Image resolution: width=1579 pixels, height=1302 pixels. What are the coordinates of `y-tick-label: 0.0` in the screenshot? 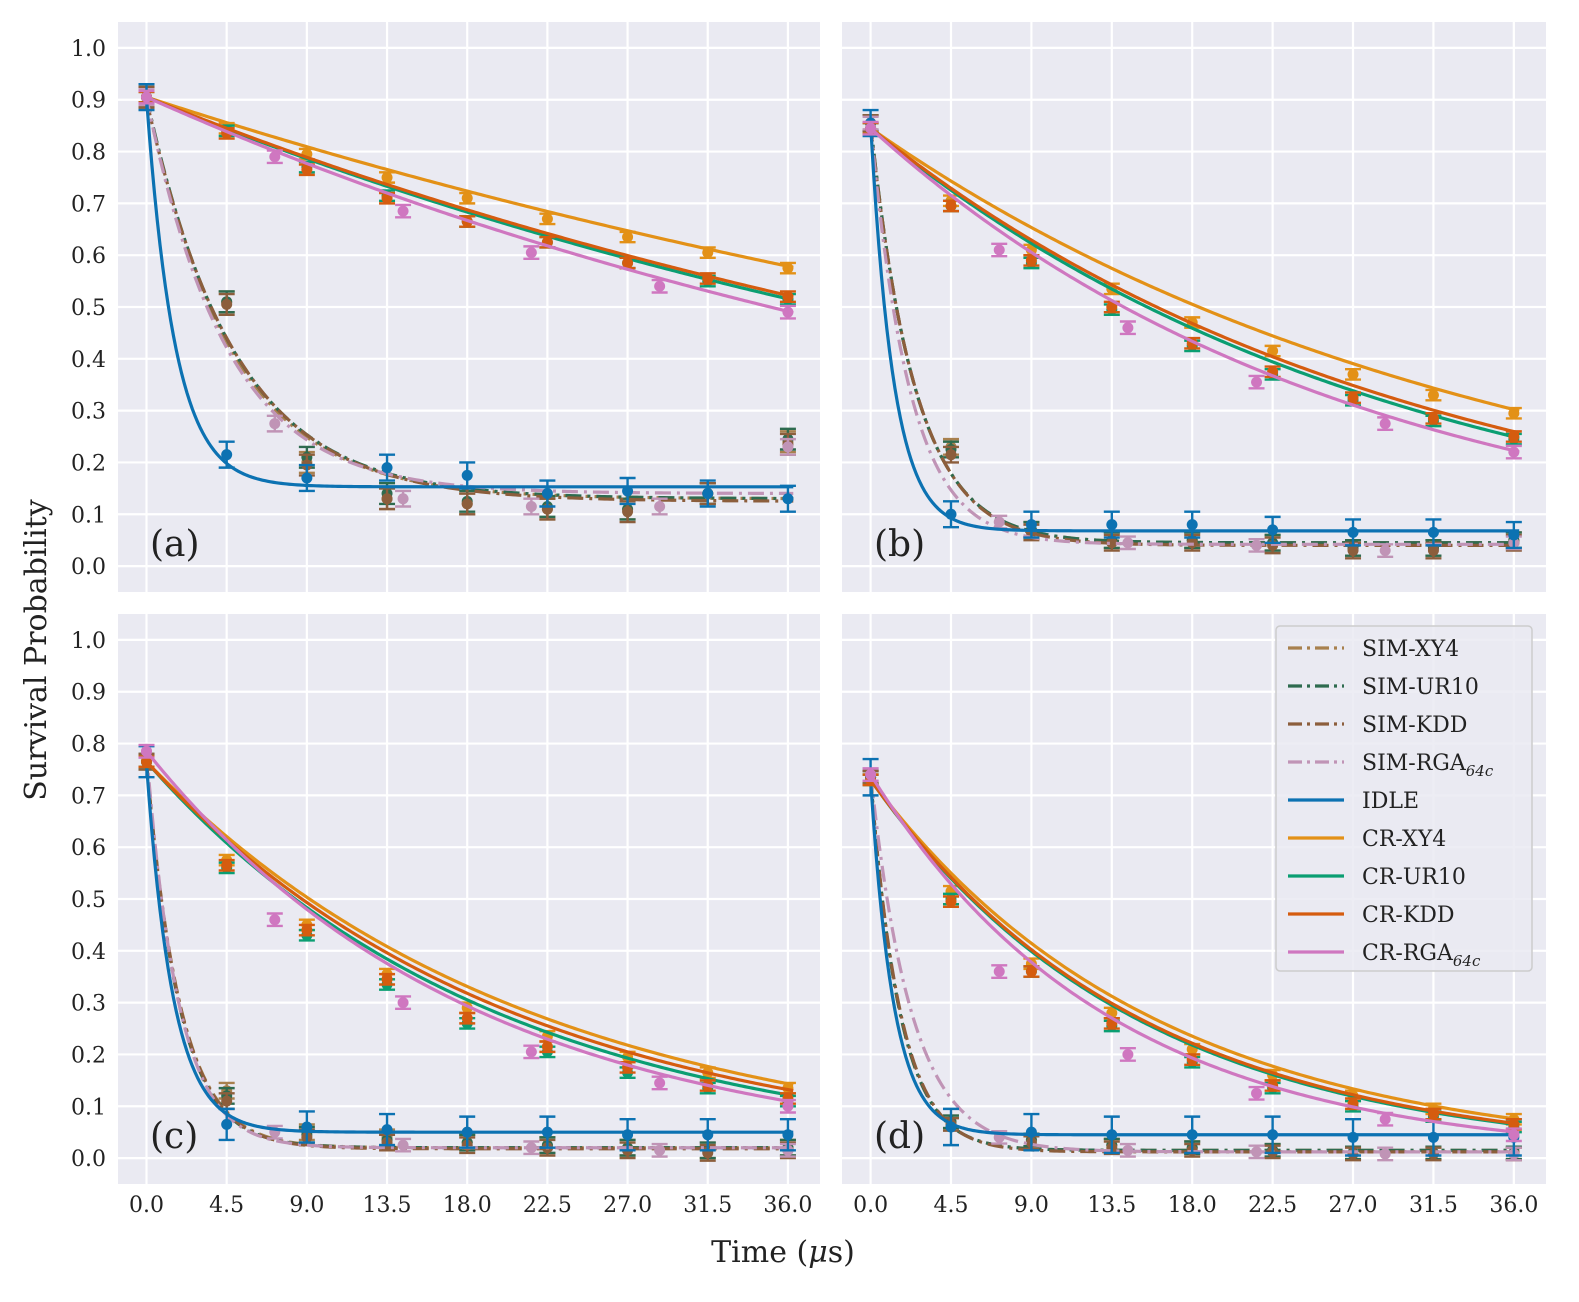 It's located at (88, 1159).